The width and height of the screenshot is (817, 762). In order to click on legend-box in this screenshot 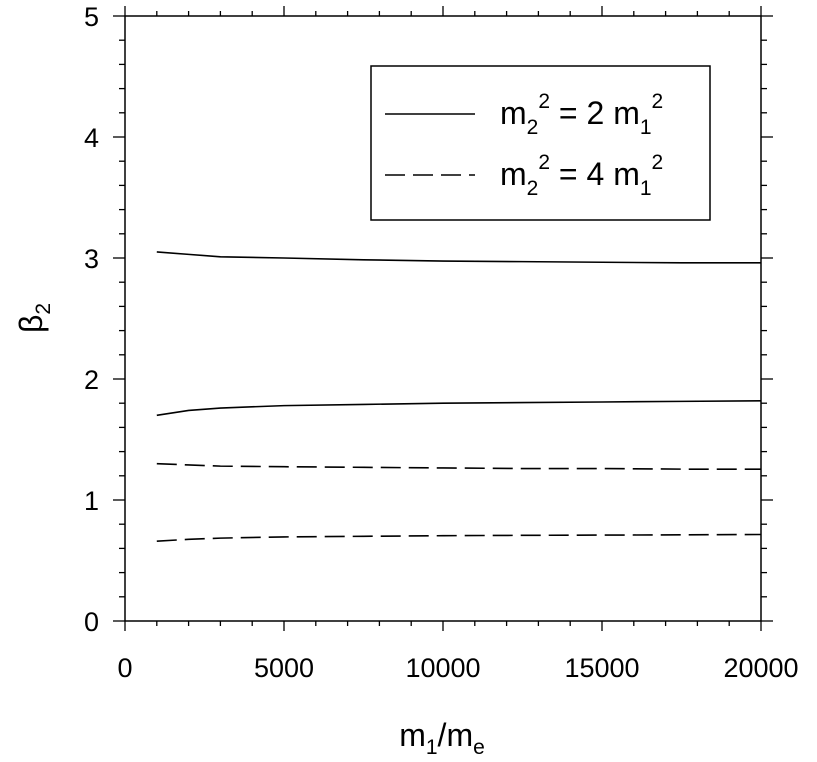, I will do `click(540, 143)`.